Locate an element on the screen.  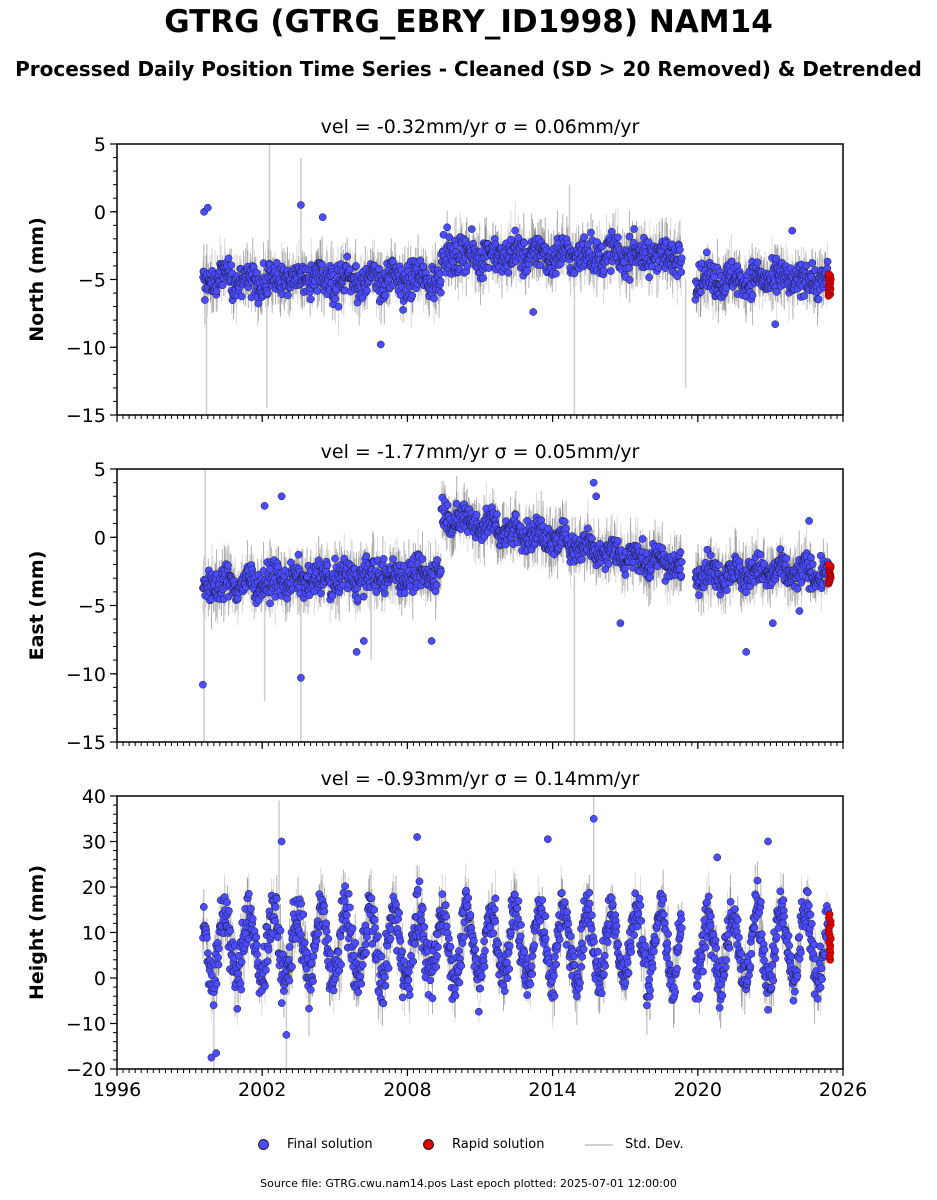
chart-title: GTRG (GTRG_EBRY_ID1998) NAM14 is located at coordinates (468, 22).